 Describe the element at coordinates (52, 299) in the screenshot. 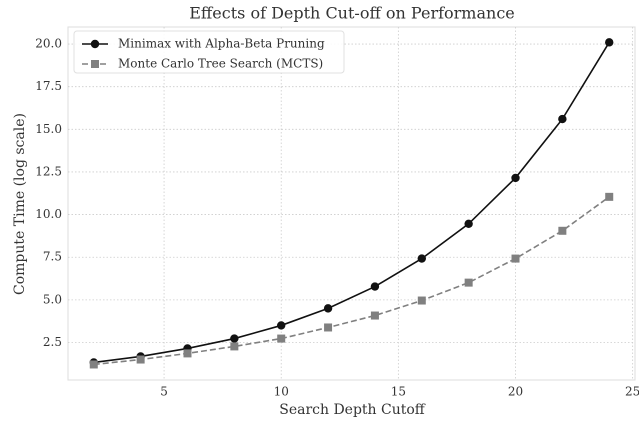

I see `y-tick-label: 5.0` at that location.